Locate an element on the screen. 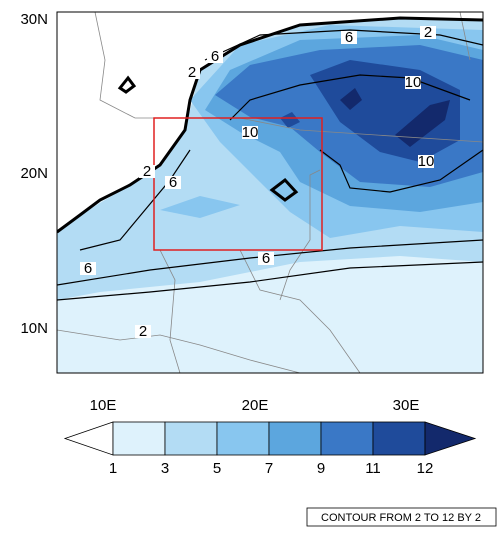 The width and height of the screenshot is (500, 536). colorbar-label: 3 is located at coordinates (165, 468).